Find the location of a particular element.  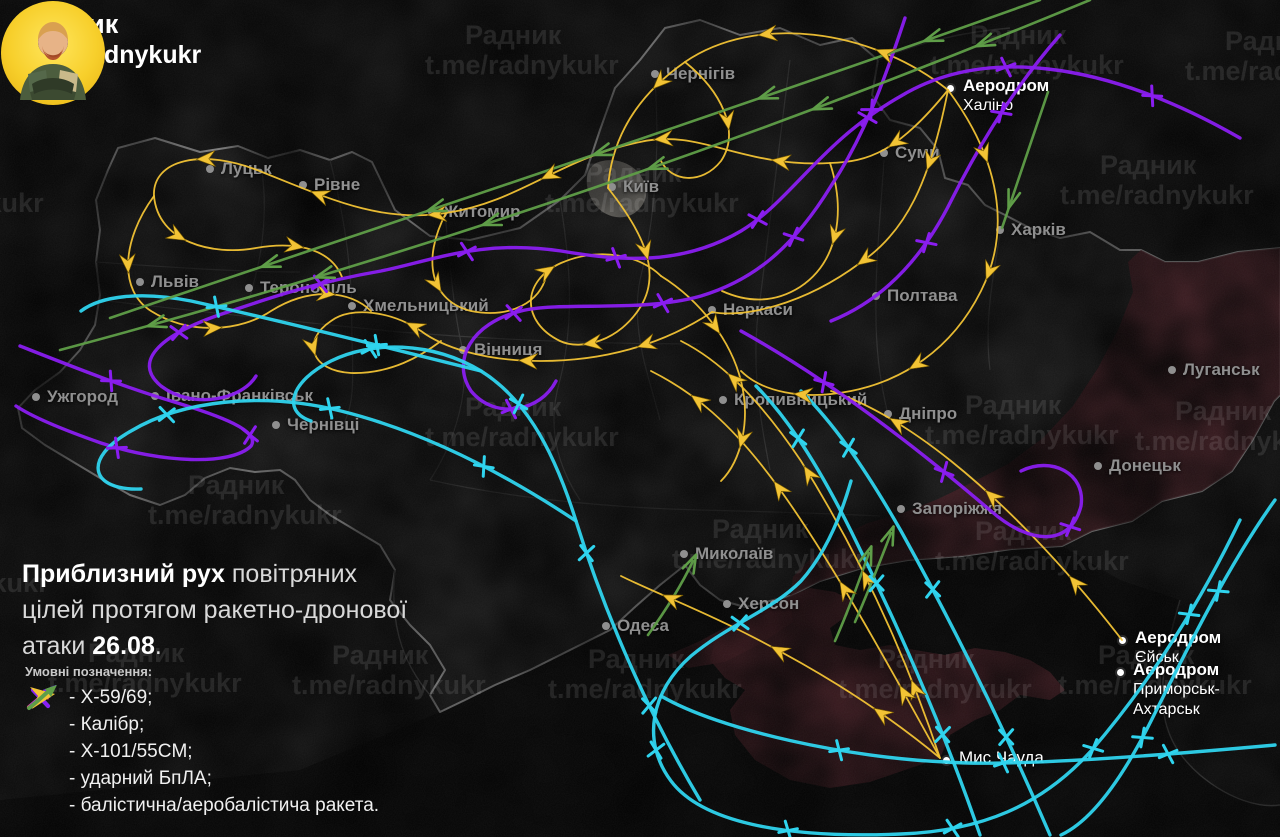

channel-avatar is located at coordinates (53, 53).